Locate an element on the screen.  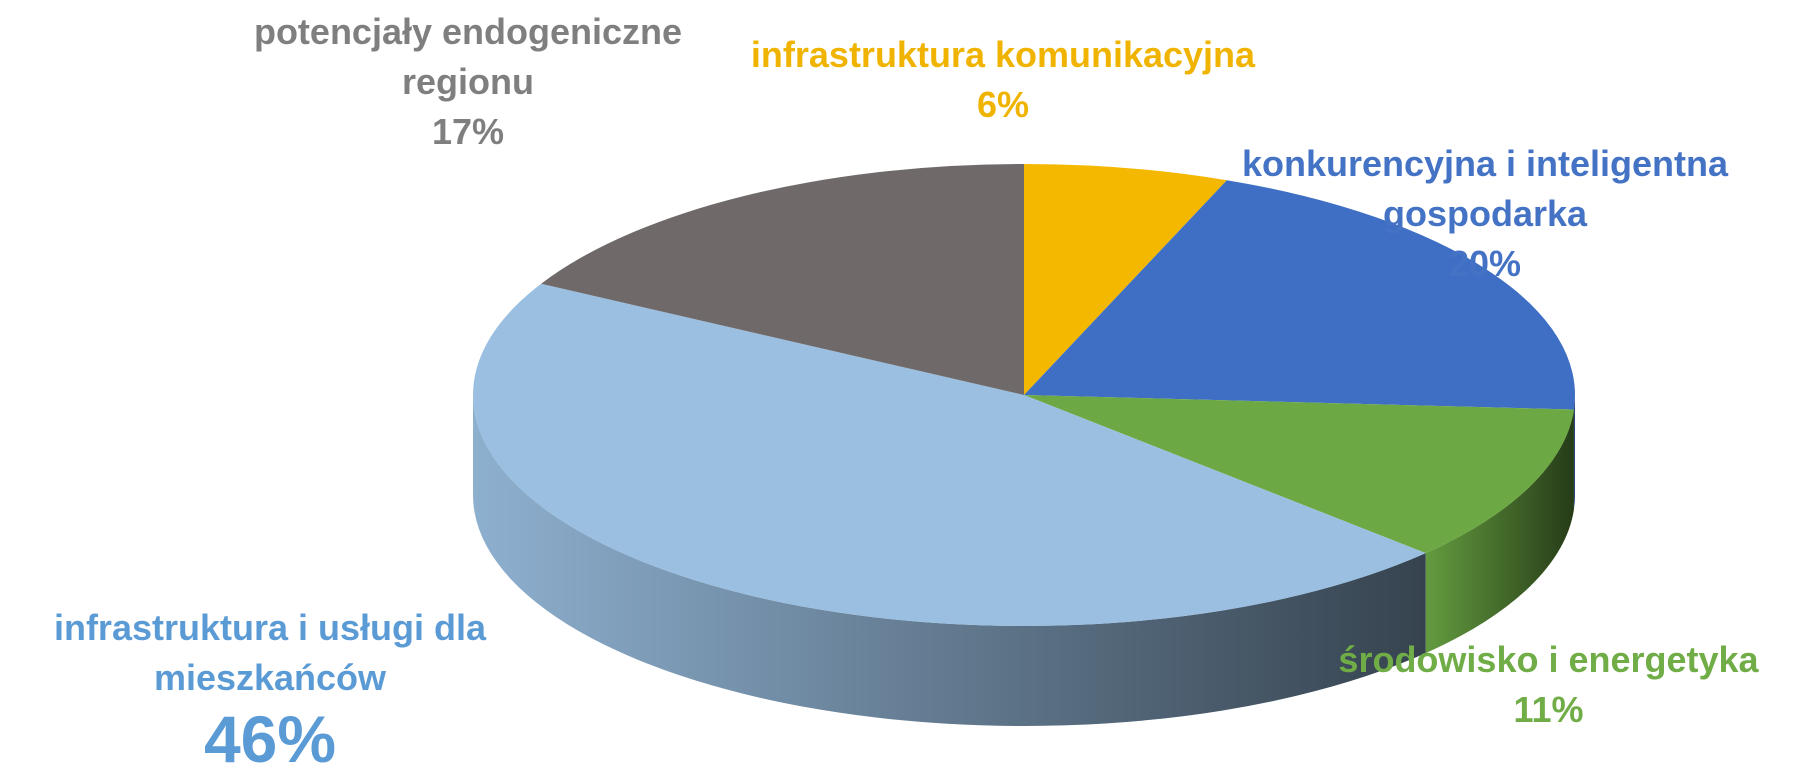
value-label: 46% is located at coordinates (270, 739).